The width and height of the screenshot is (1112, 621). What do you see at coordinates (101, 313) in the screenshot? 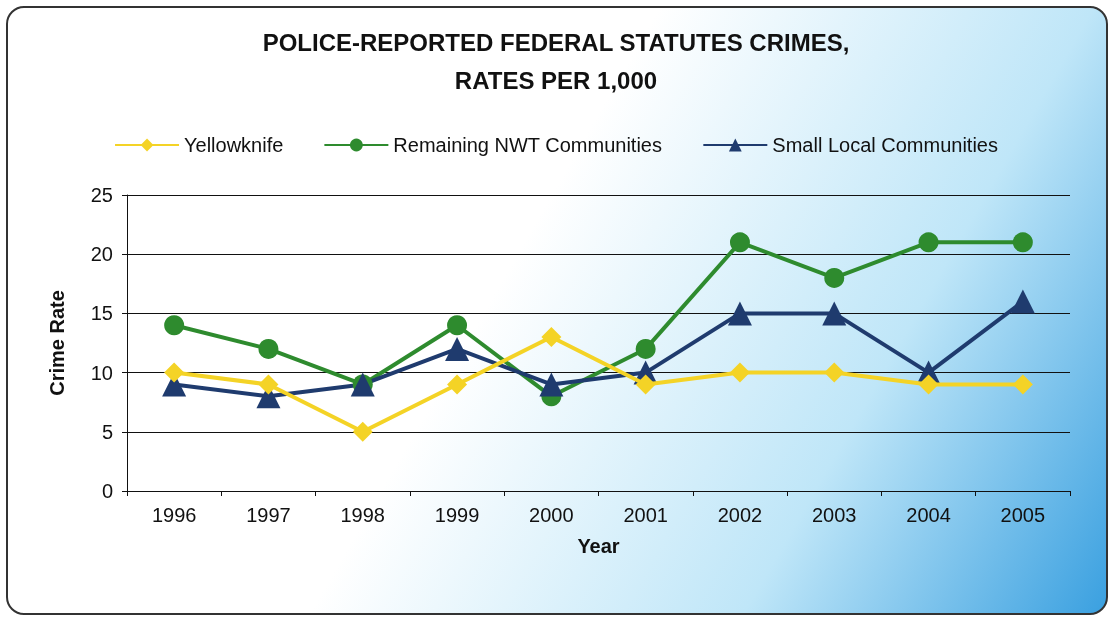
I see `y-tick-label: 15` at bounding box center [101, 313].